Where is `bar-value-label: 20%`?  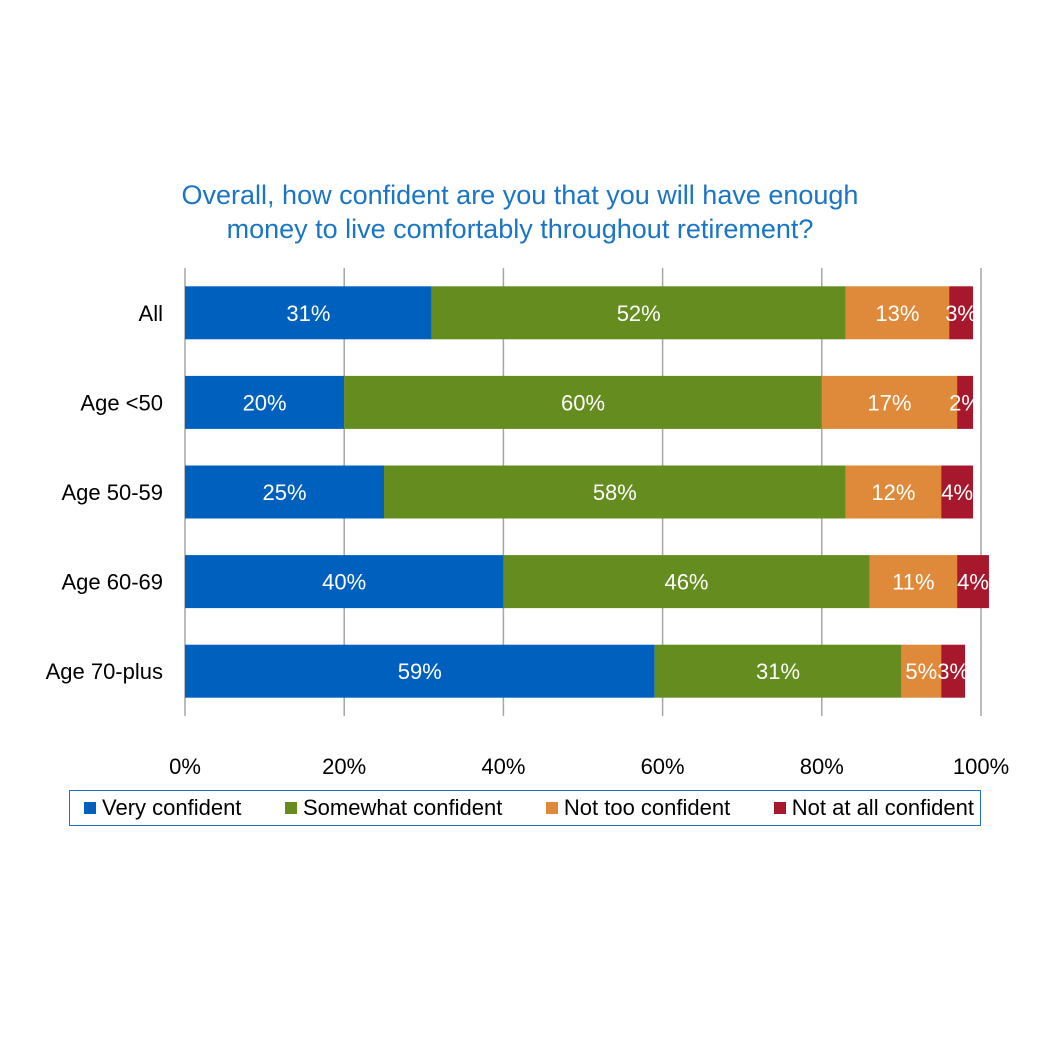
bar-value-label: 20% is located at coordinates (265, 402).